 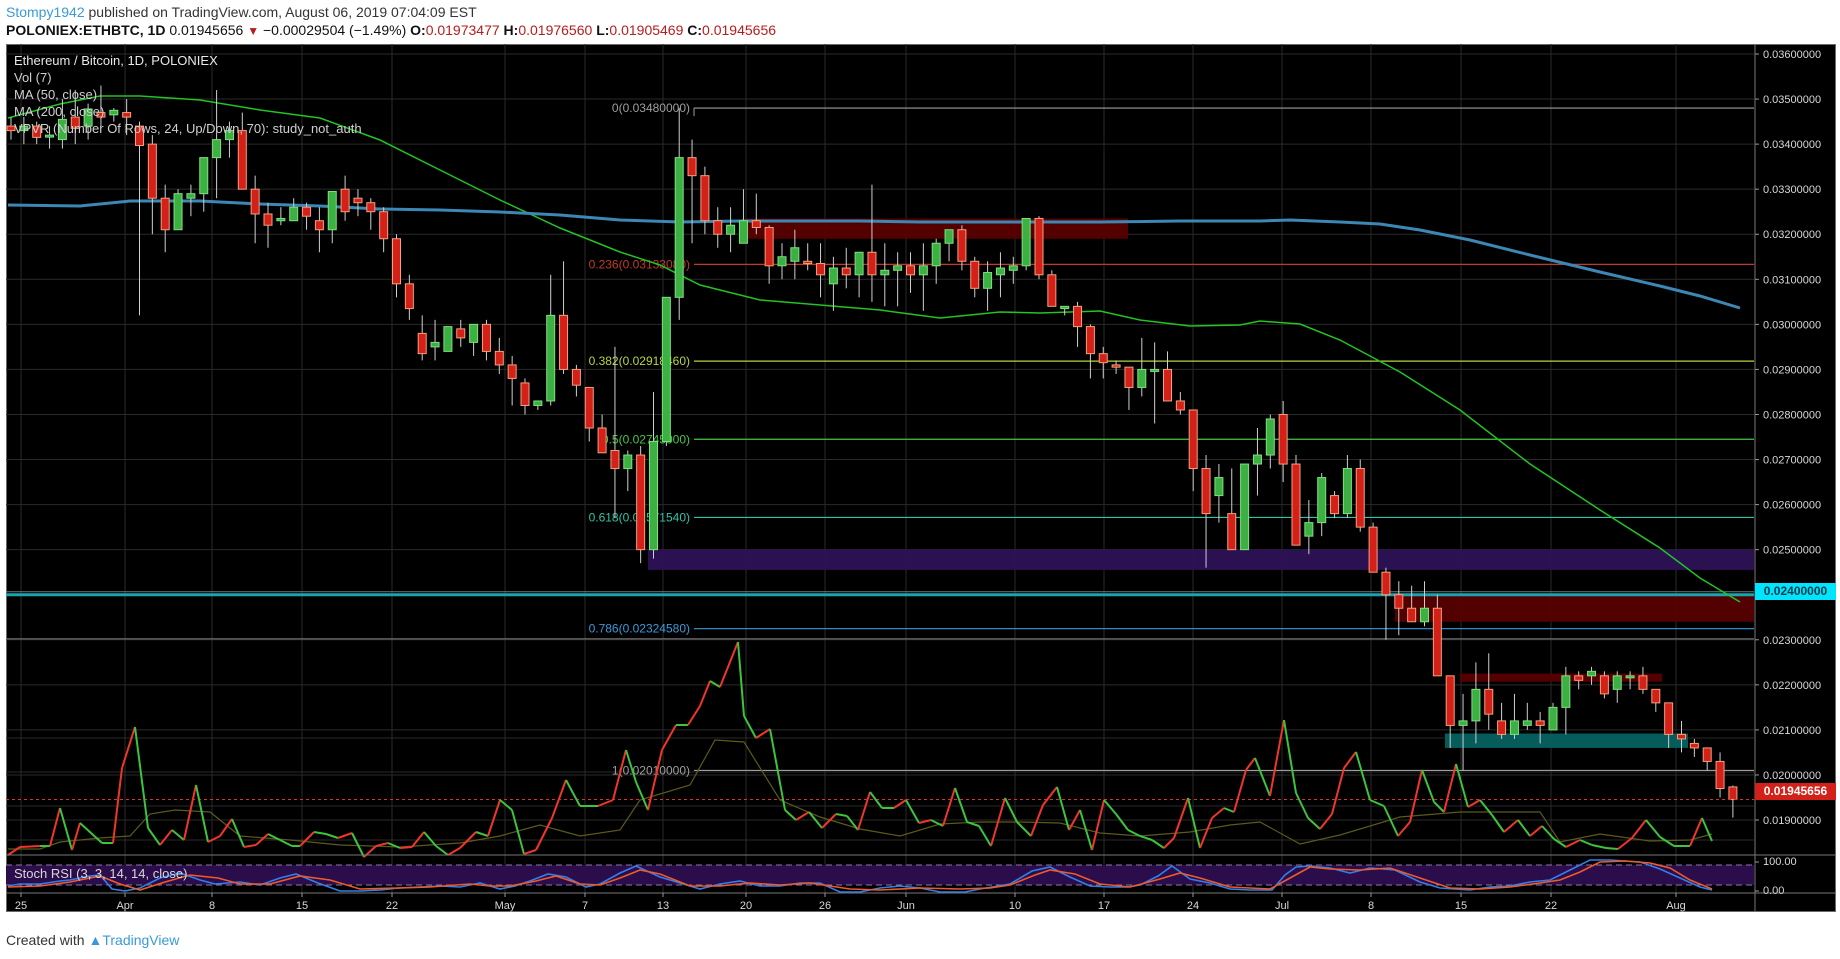 What do you see at coordinates (418, 30) in the screenshot?
I see `open-label: O:` at bounding box center [418, 30].